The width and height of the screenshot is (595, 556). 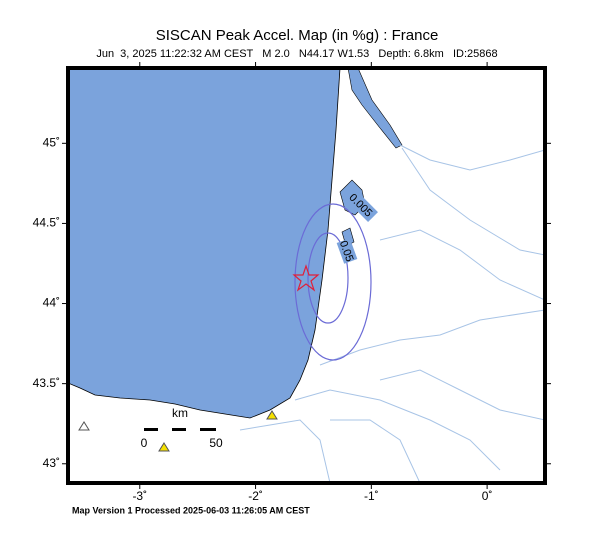 What do you see at coordinates (144, 443) in the screenshot?
I see `scale-start: 0` at bounding box center [144, 443].